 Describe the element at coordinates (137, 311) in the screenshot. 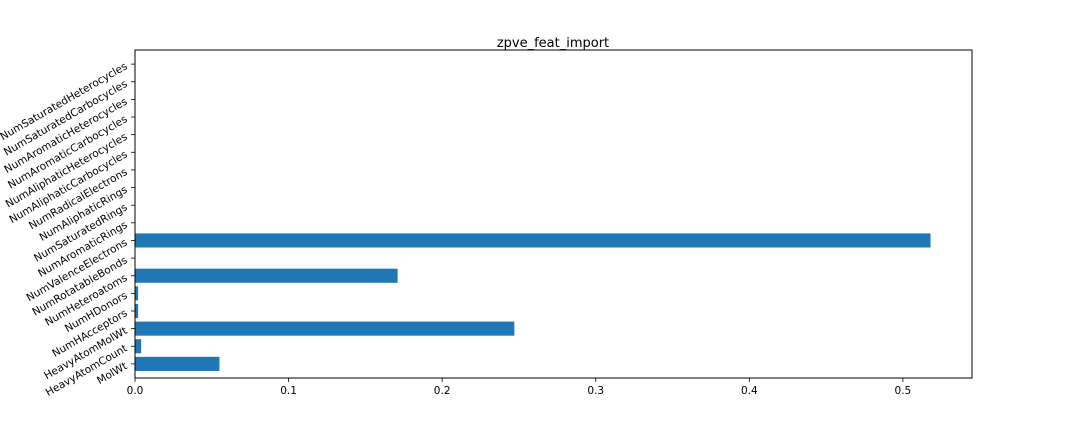

I see `bar-NumHAcceptors` at that location.